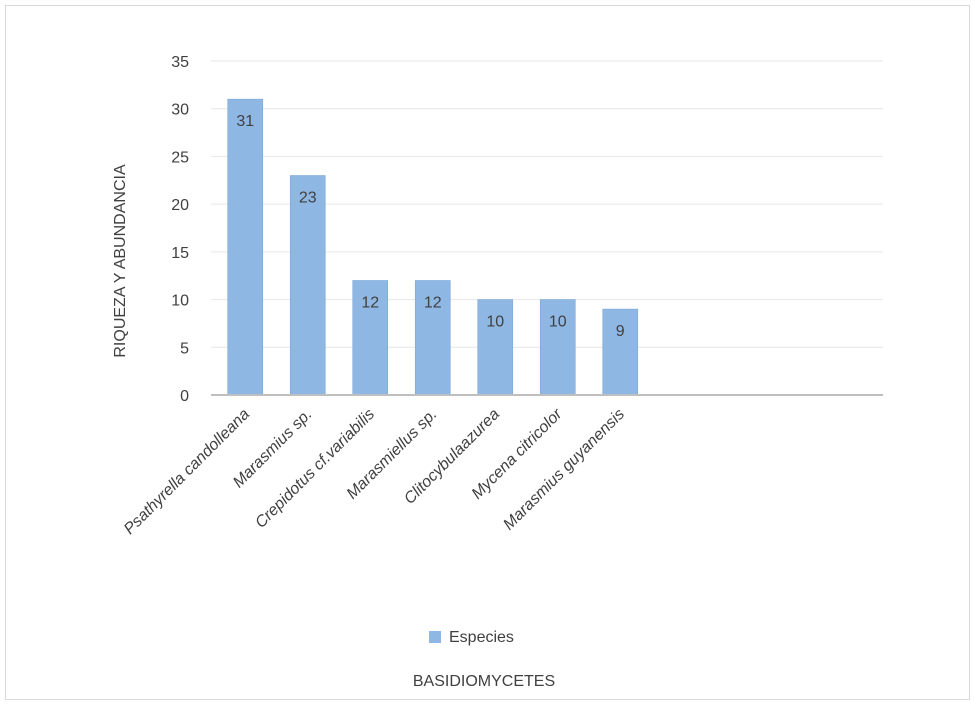 This screenshot has height=706, width=977. Describe the element at coordinates (245, 121) in the screenshot. I see `data-label: 31` at that location.